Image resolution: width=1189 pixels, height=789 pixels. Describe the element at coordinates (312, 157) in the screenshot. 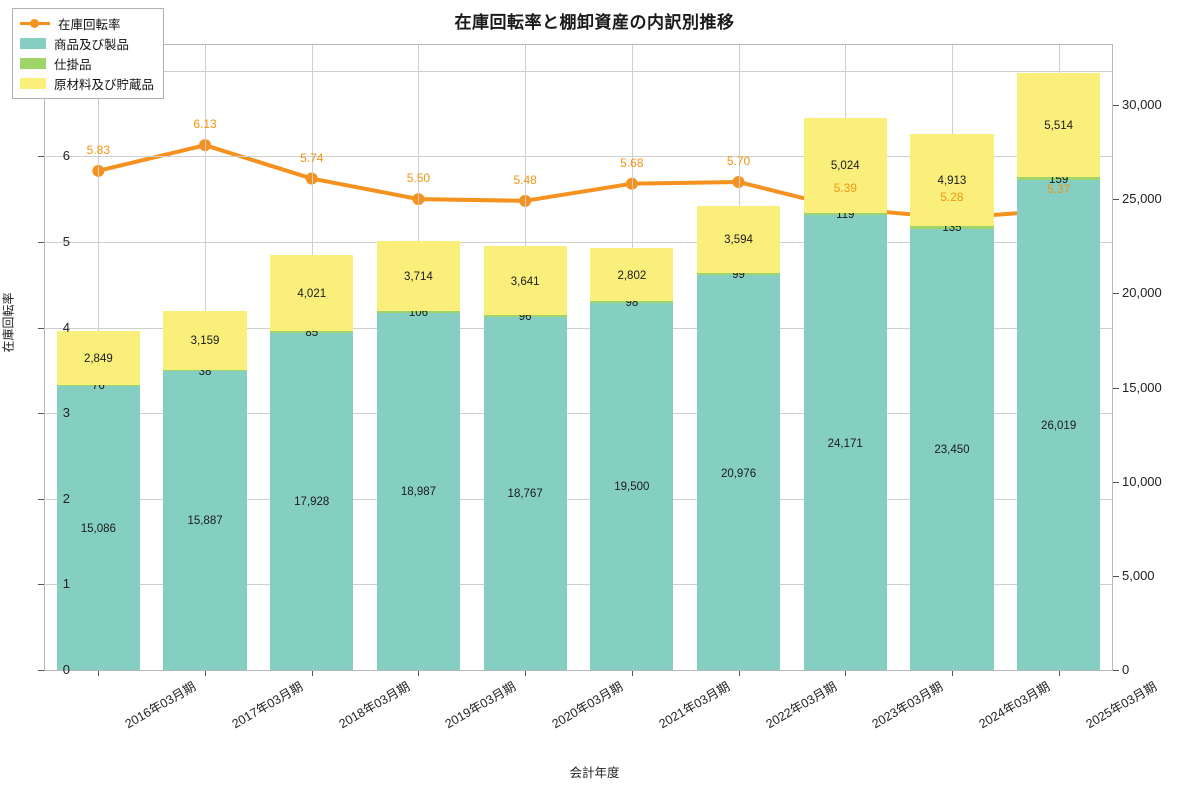

I see `line-value-label: 5.74` at that location.